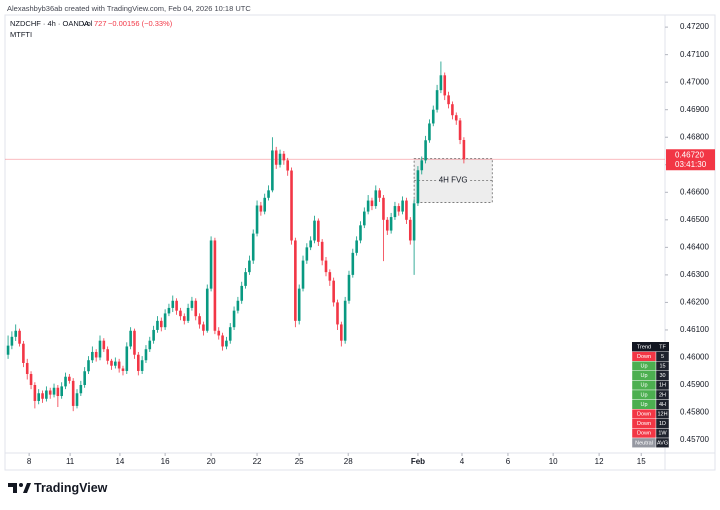 The height and width of the screenshot is (510, 720). Describe the element at coordinates (690, 160) in the screenshot. I see `last-price-tag` at that location.